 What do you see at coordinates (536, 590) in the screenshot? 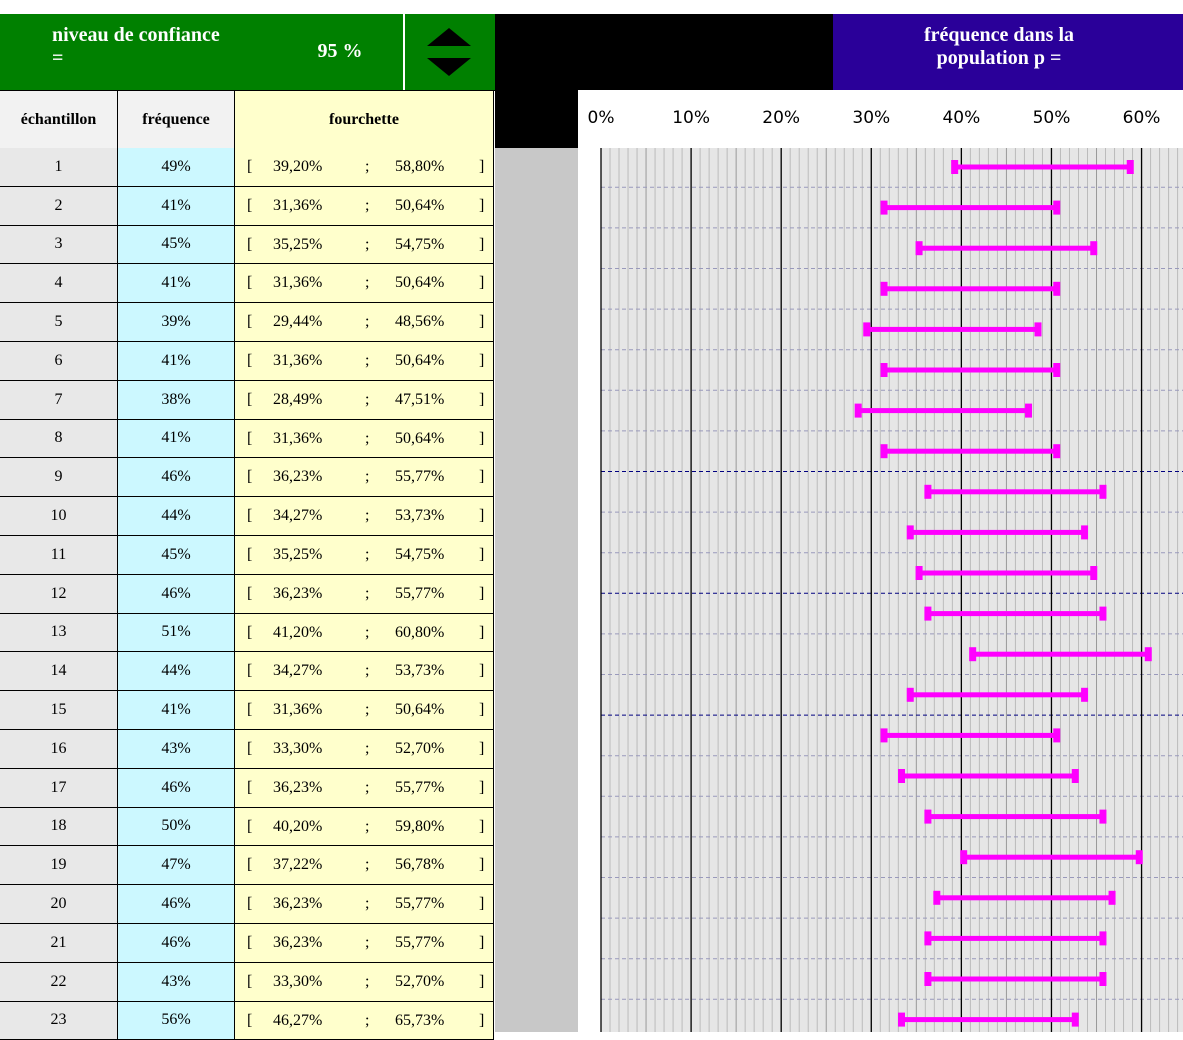
I see `gray-column` at bounding box center [536, 590].